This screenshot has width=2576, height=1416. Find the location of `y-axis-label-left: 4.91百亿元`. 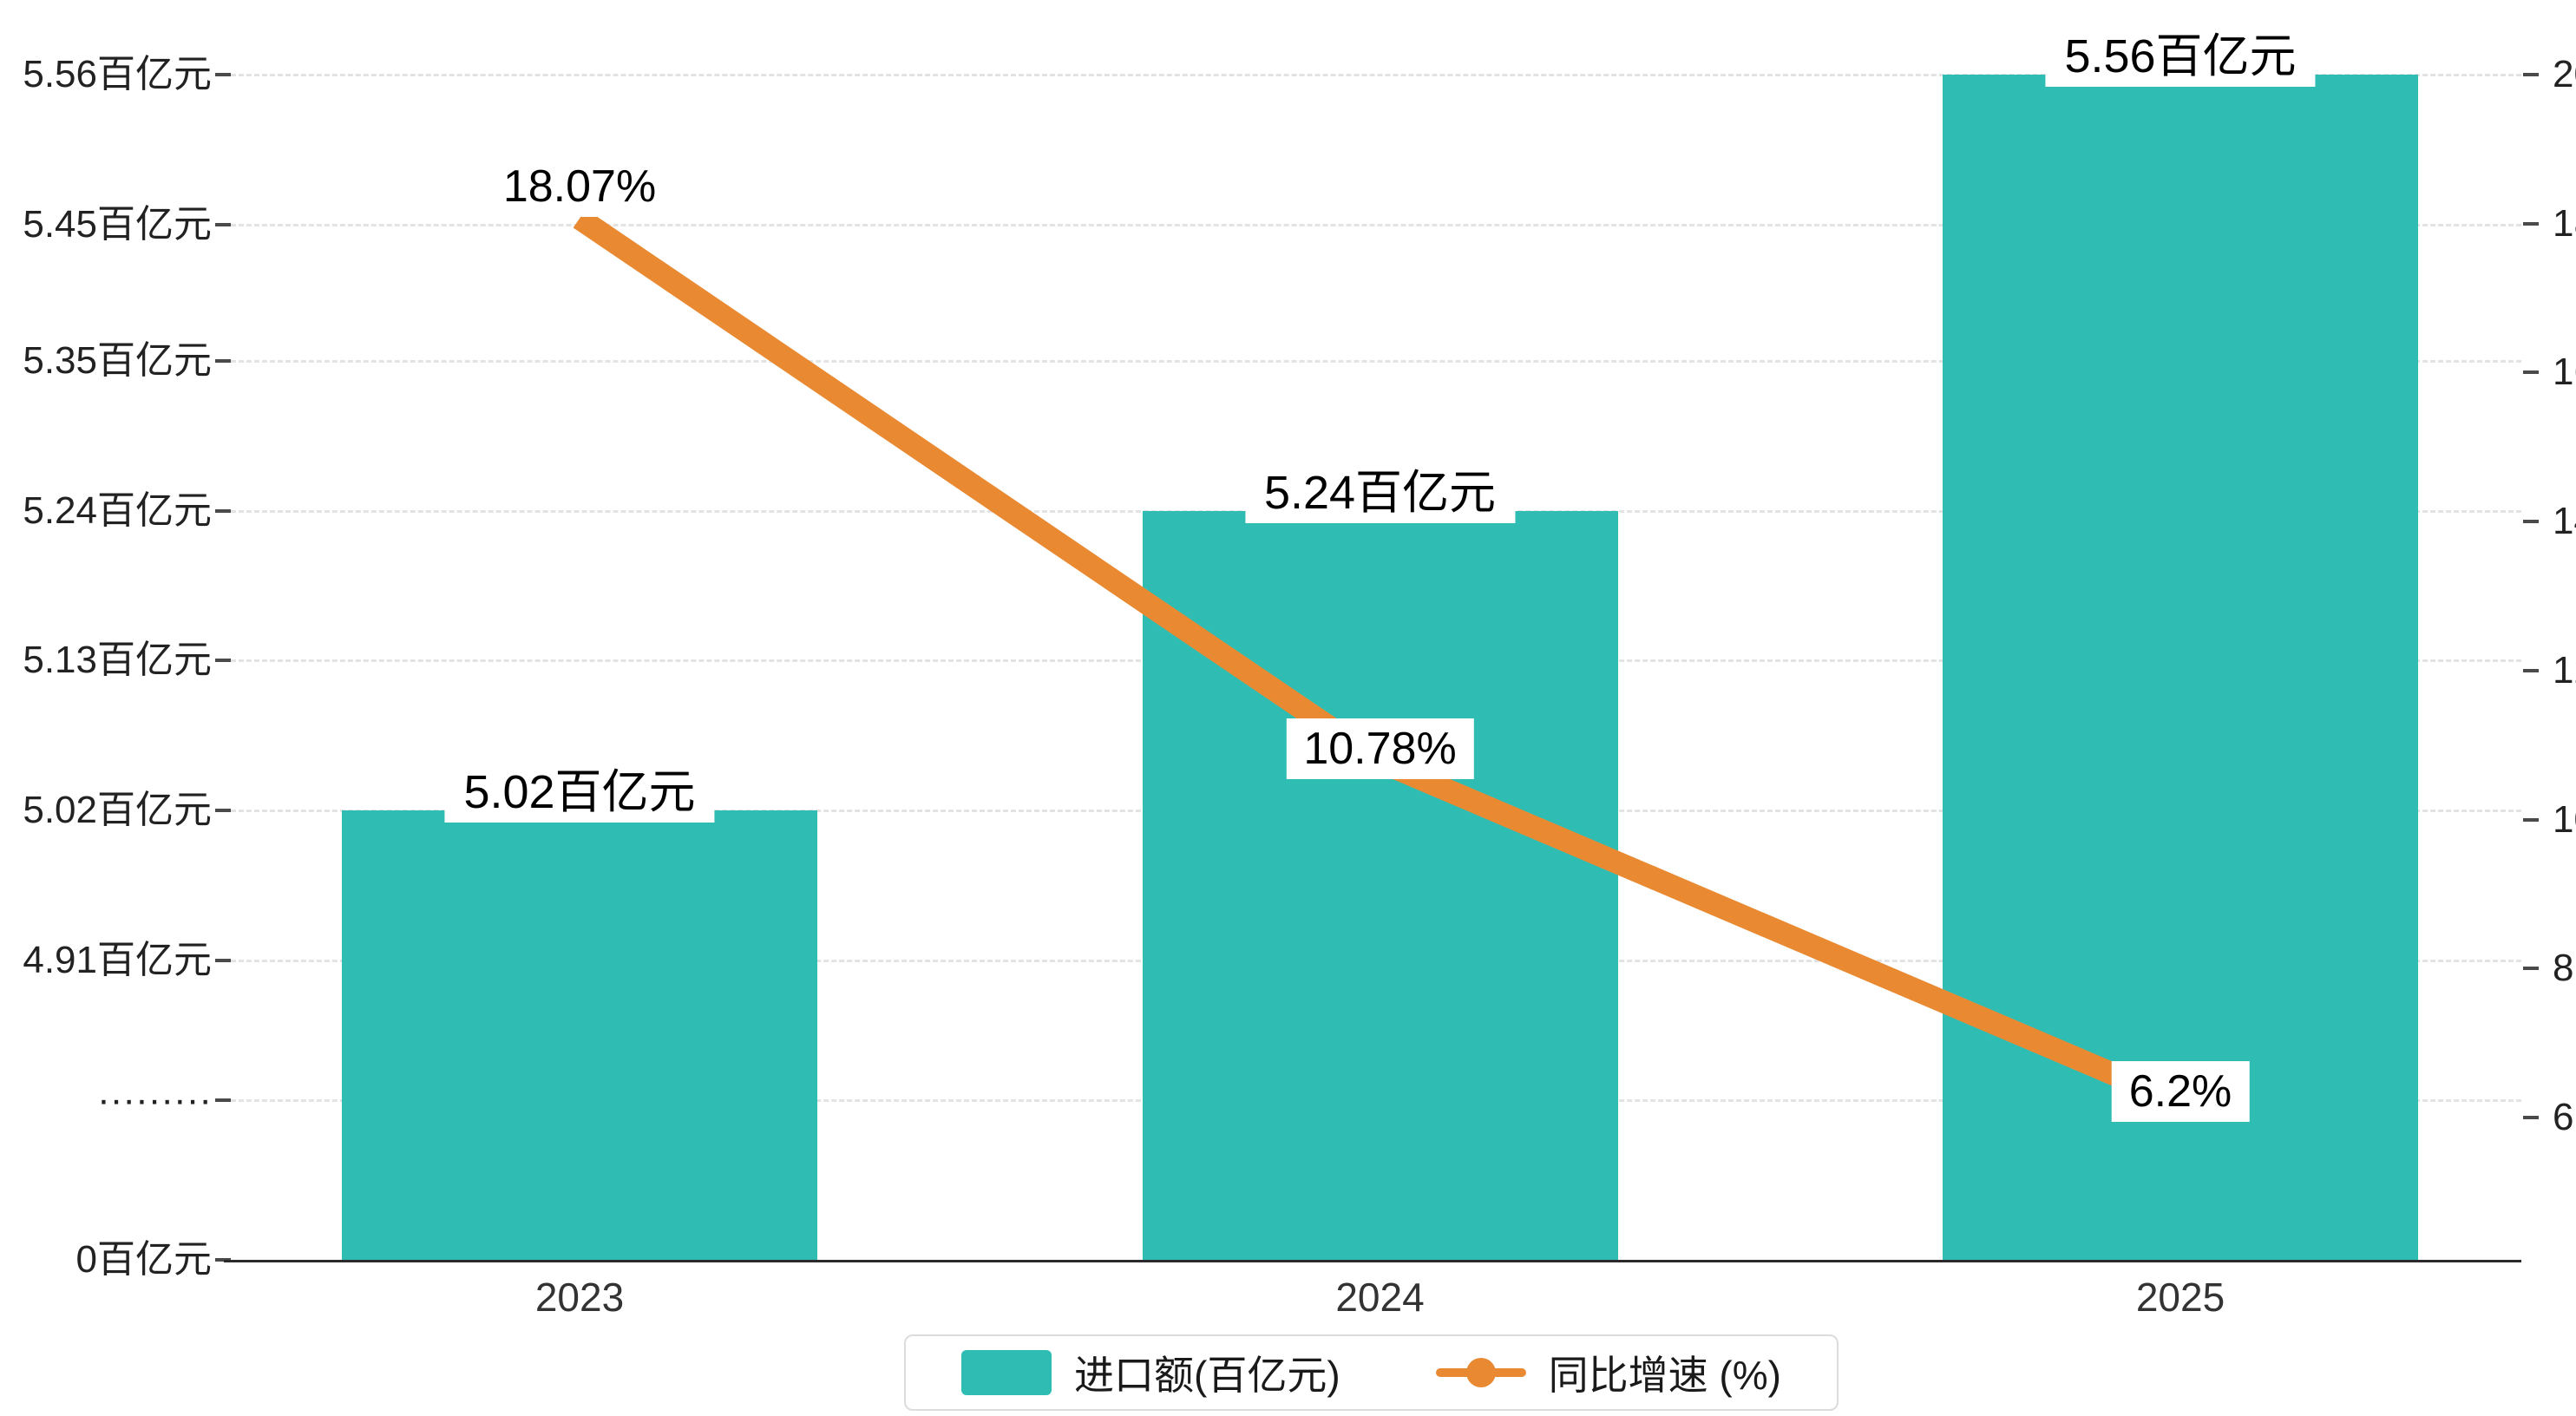

y-axis-label-left: 4.91百亿元 is located at coordinates (117, 960).